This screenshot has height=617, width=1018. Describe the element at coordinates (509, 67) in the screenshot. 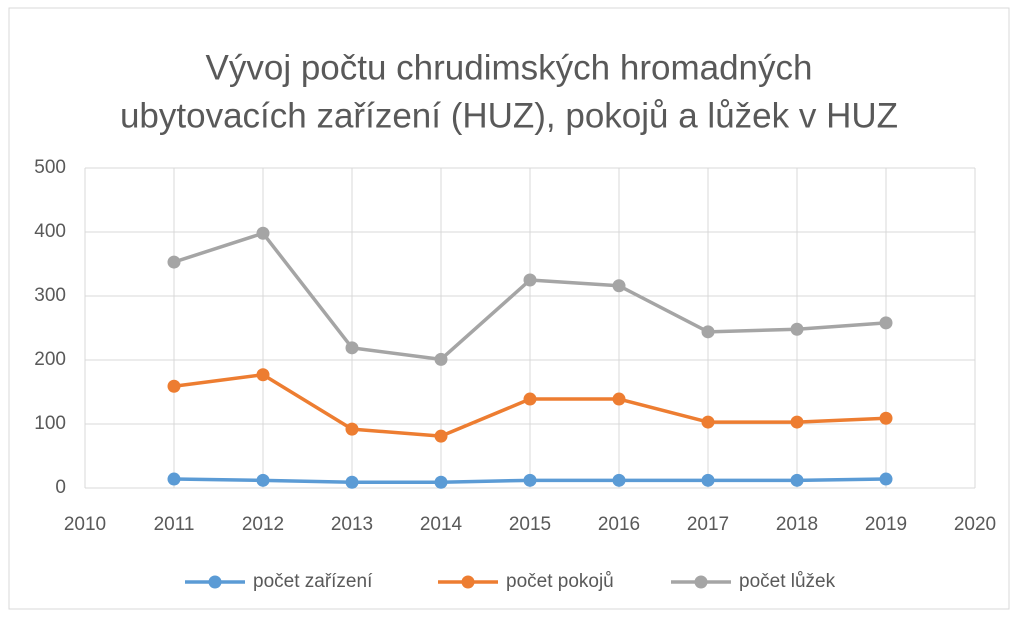

I see `chart-title: Vývoj počtu chrudimských hromadných` at that location.